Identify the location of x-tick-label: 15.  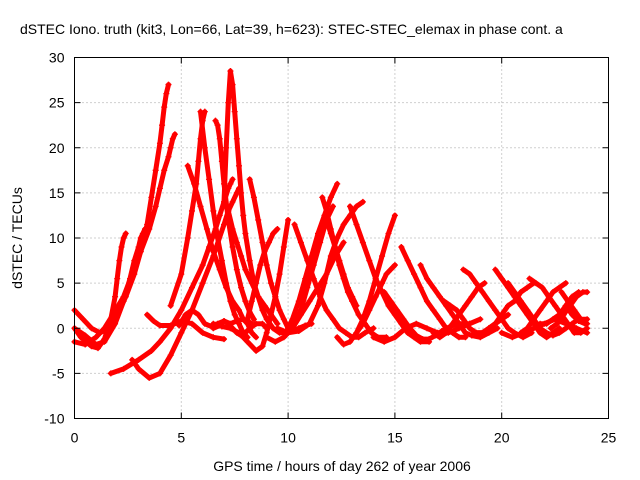
(395, 438).